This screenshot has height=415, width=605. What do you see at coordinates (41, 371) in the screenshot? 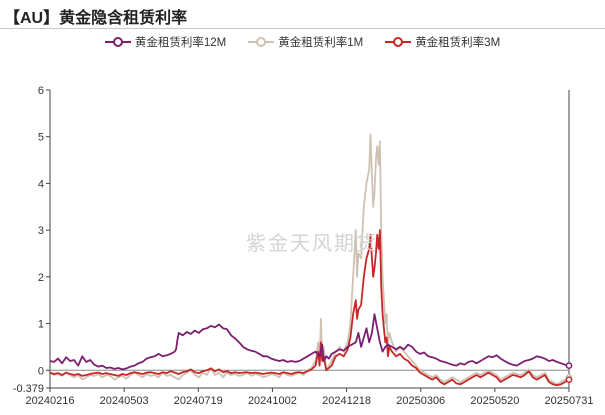
I see `y-tick-label: 0` at bounding box center [41, 371].